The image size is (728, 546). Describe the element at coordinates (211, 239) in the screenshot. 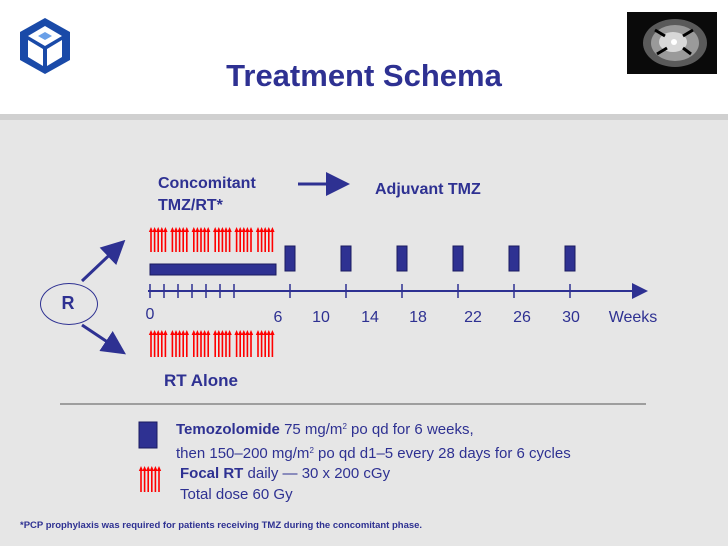

I see `rt-arrows-top` at that location.